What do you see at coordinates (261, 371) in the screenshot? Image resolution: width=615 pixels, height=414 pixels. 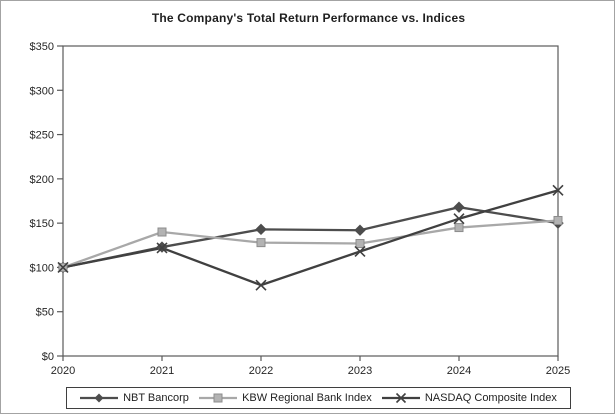 I see `x-axis-tick-label: 2022` at bounding box center [261, 371].